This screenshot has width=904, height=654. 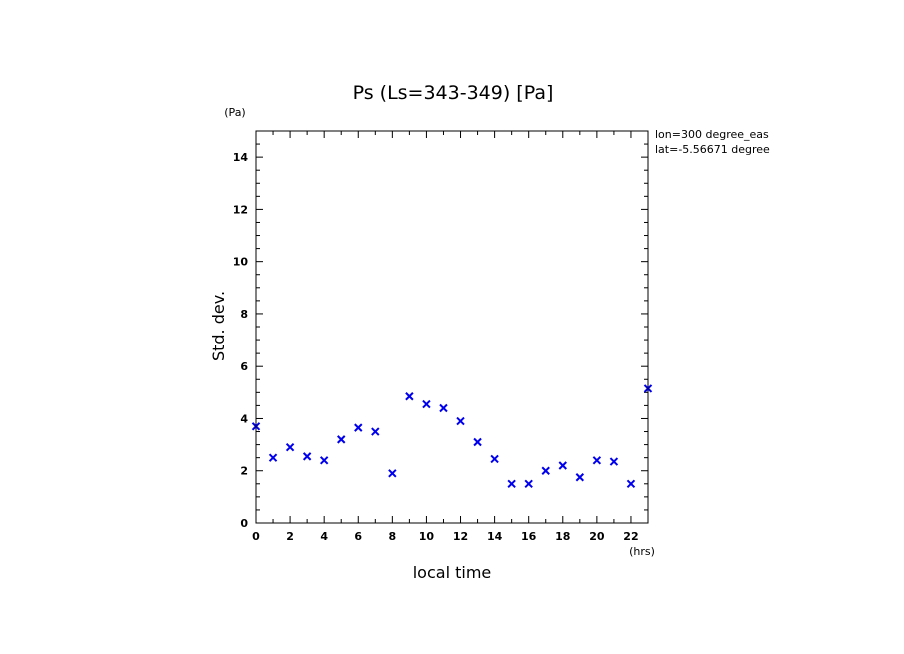 I want to click on y-tick-label: 2, so click(x=244, y=471).